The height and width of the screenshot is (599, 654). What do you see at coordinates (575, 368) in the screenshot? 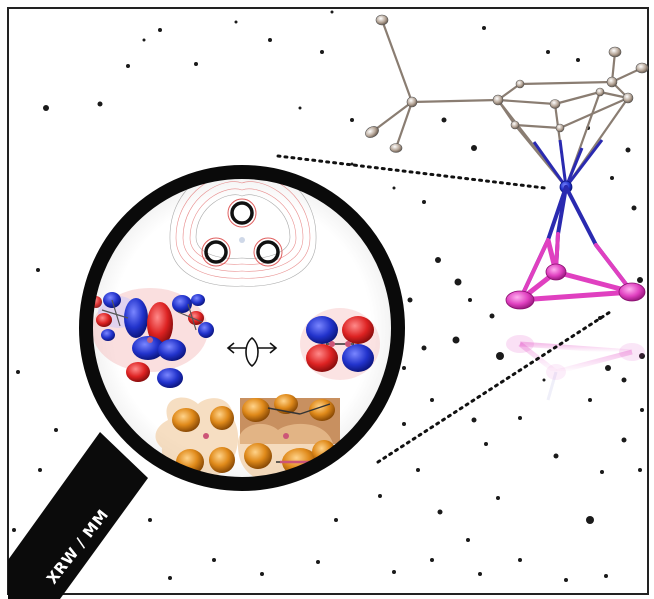
I see `cluster-reflection` at bounding box center [575, 368].